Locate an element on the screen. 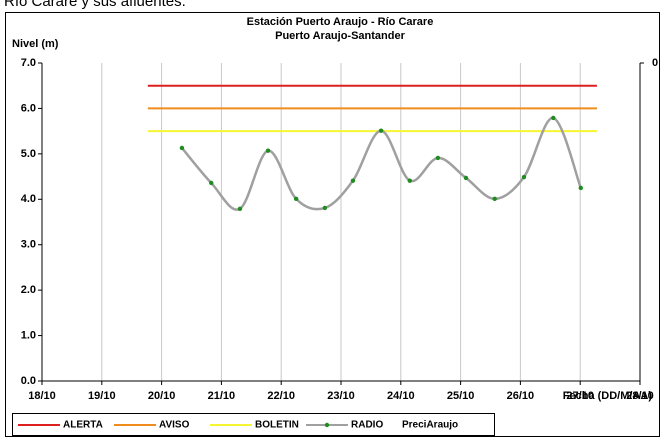  y-axis-label: Nivel (m) is located at coordinates (35, 44).